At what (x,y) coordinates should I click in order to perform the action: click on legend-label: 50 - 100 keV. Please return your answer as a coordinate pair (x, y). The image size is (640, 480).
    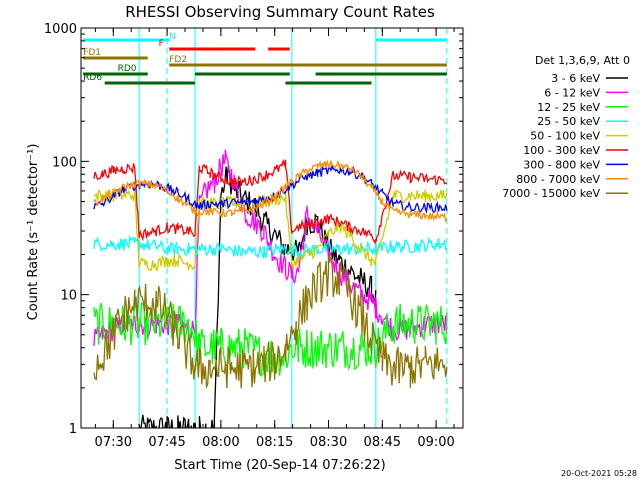
    Looking at the image, I should click on (565, 136).